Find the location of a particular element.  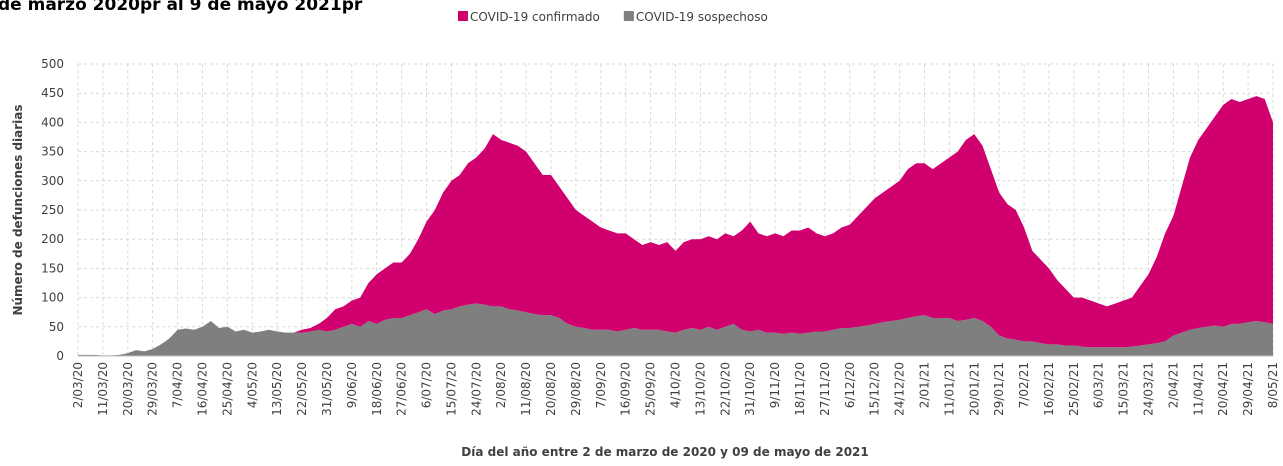

x-tick-label: 29/03/20 is located at coordinates (153, 389).